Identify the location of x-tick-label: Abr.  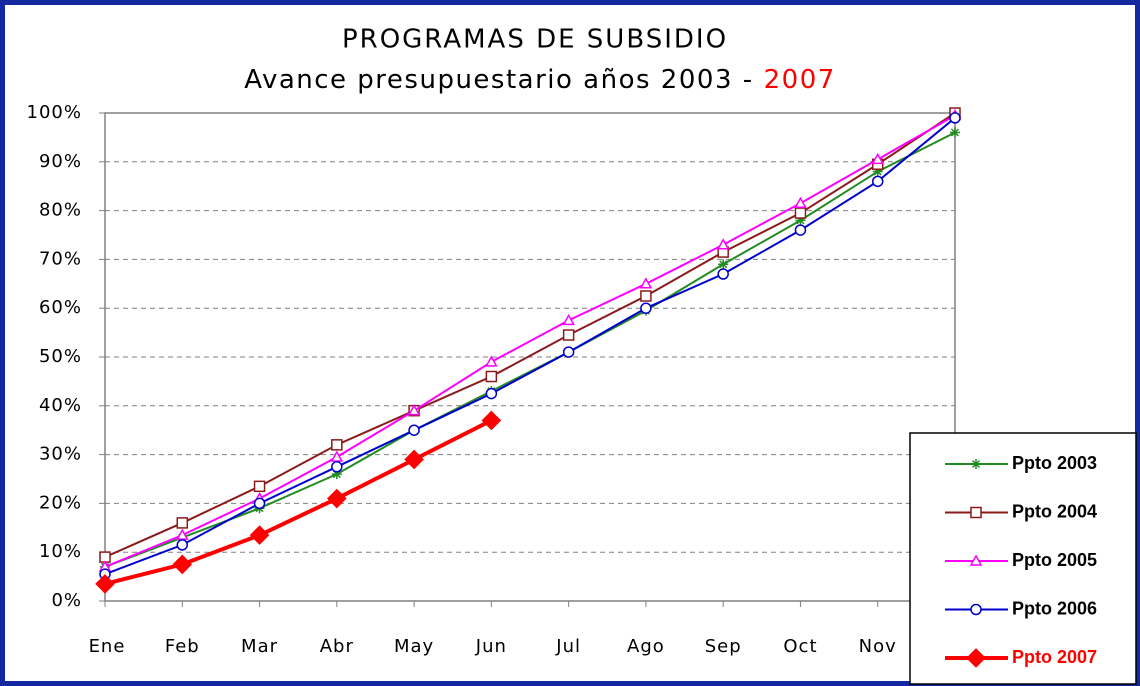
(337, 646).